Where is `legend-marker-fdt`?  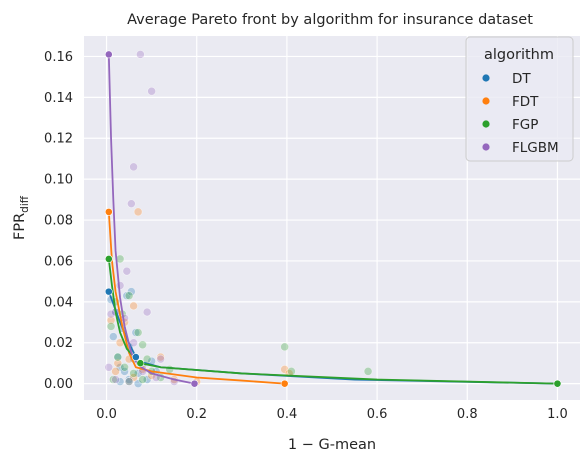 legend-marker-fdt is located at coordinates (486, 101).